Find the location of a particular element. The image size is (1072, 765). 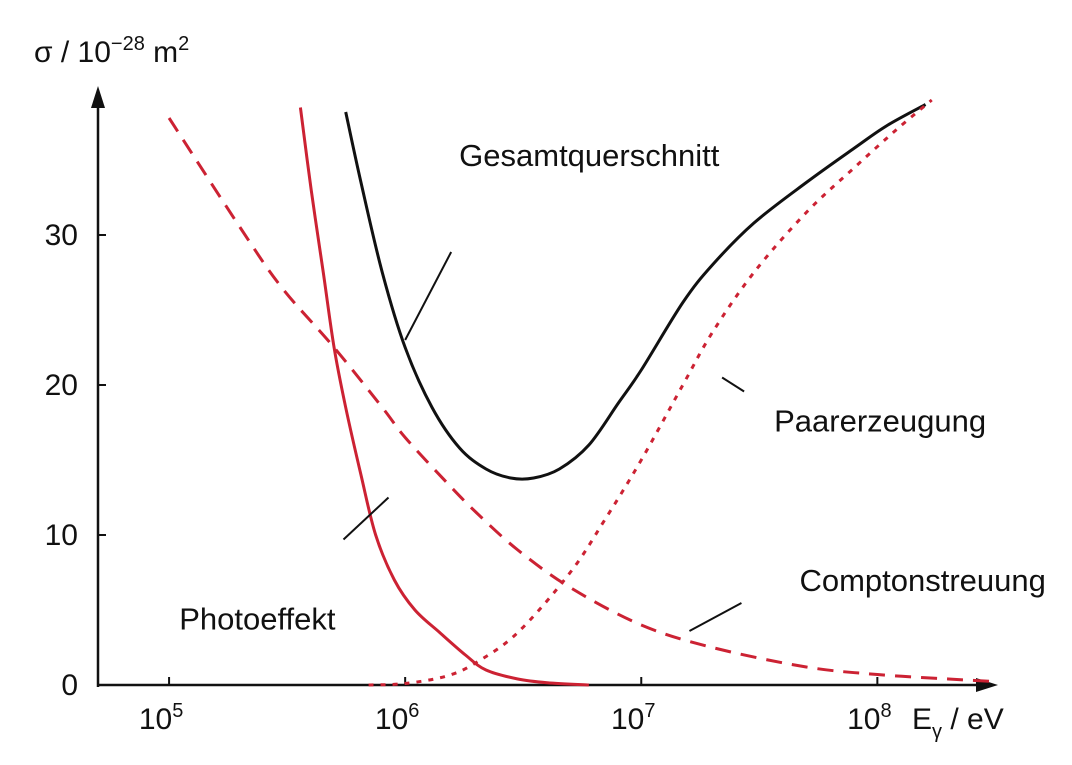

x-tick-label: 10⁵ is located at coordinates (161, 718).